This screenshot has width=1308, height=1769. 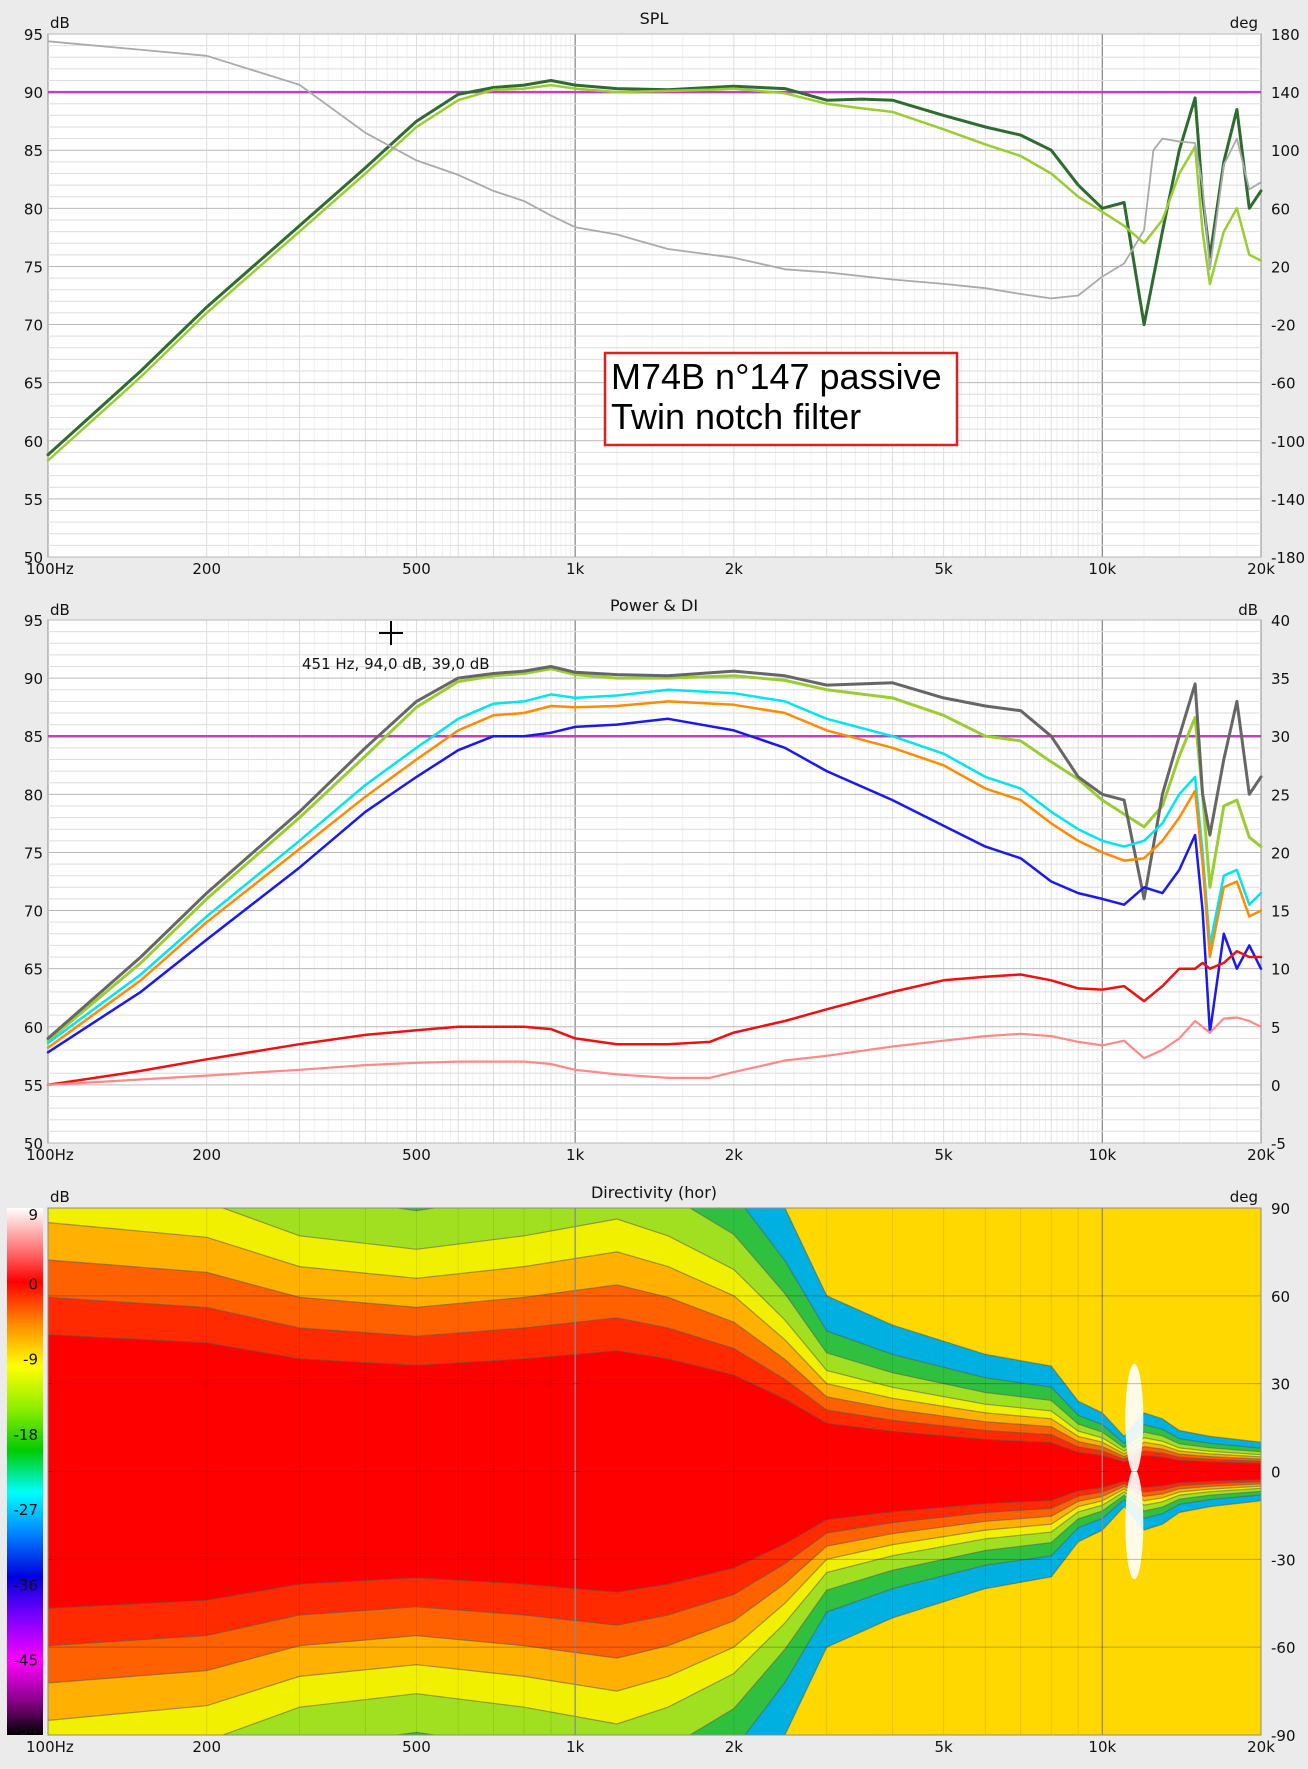 I want to click on y2-tick-label: 35, so click(x=1280, y=679).